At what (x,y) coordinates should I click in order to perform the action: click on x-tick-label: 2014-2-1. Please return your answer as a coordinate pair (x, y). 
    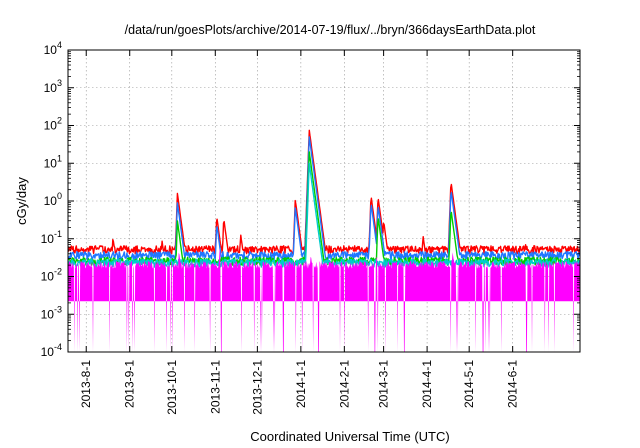
    Looking at the image, I should click on (344, 384).